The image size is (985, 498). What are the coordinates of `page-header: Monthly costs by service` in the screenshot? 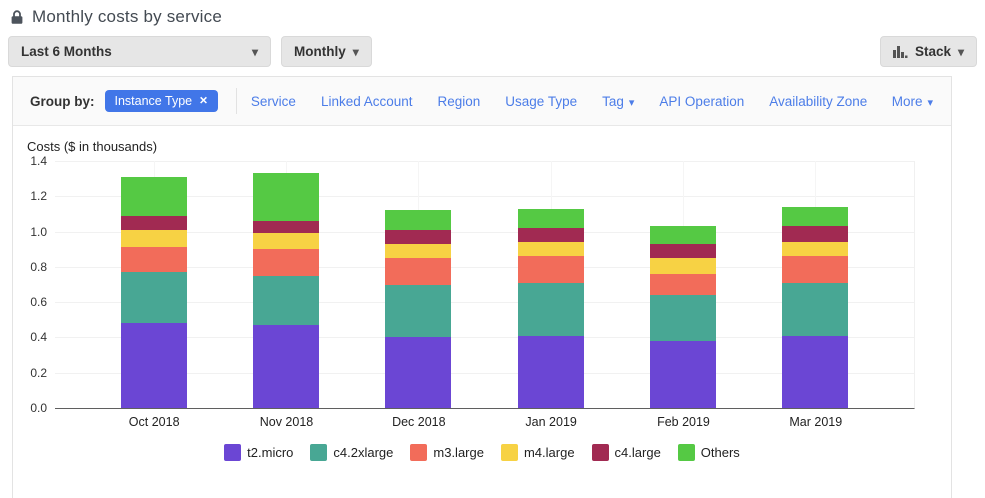 It's located at (492, 13).